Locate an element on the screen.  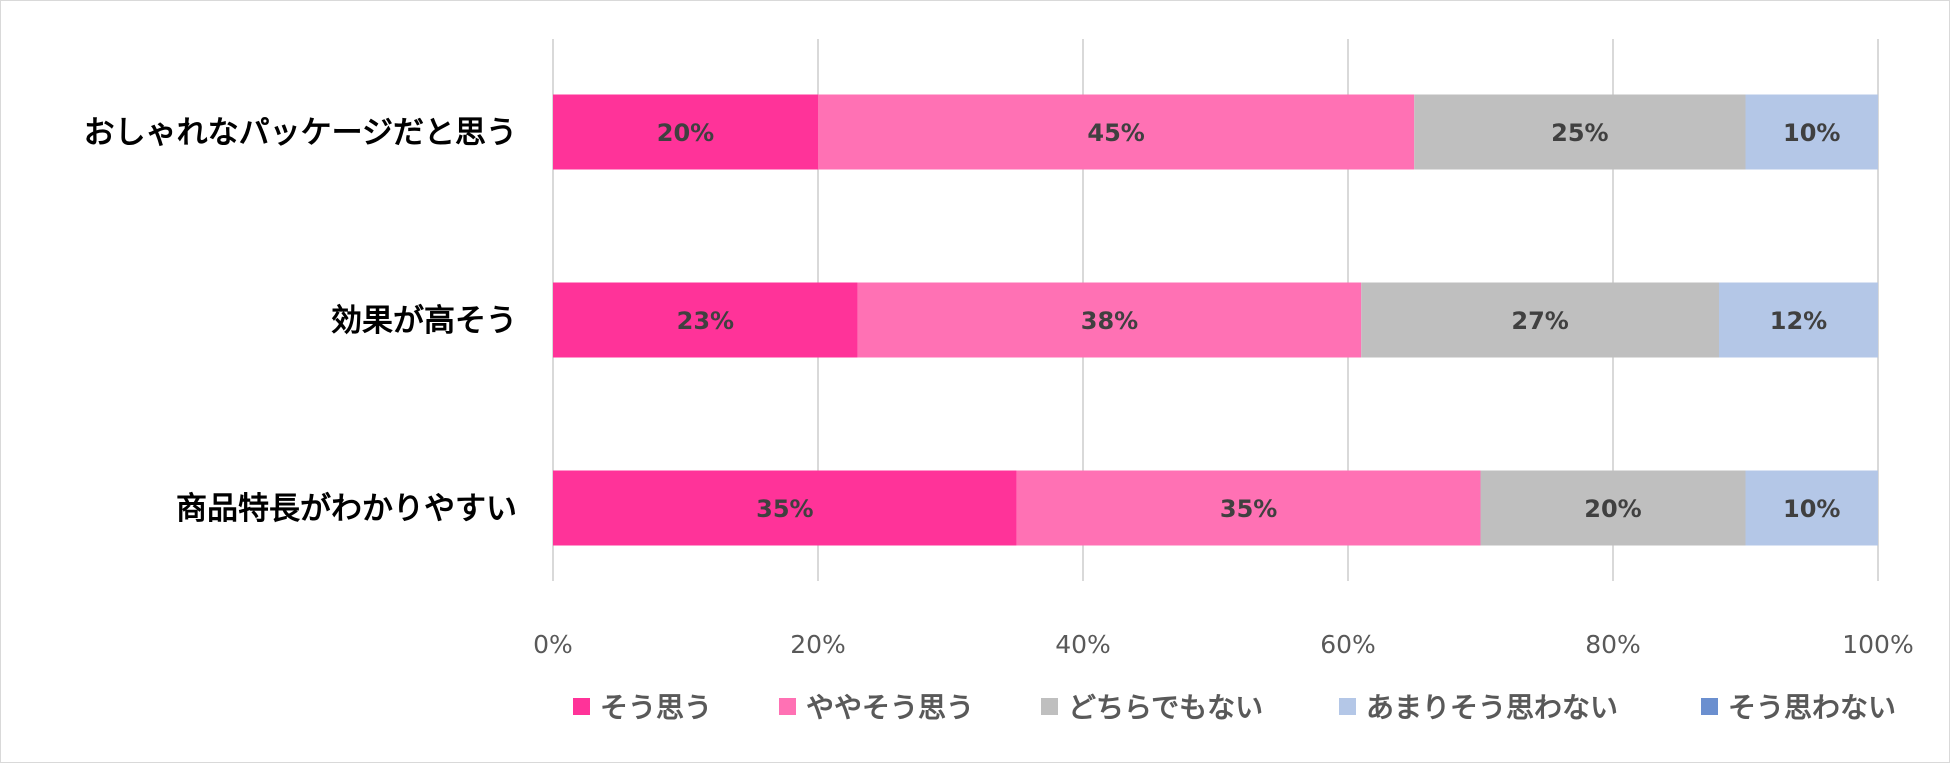
category-label: 効果が高そう is located at coordinates (424, 321).